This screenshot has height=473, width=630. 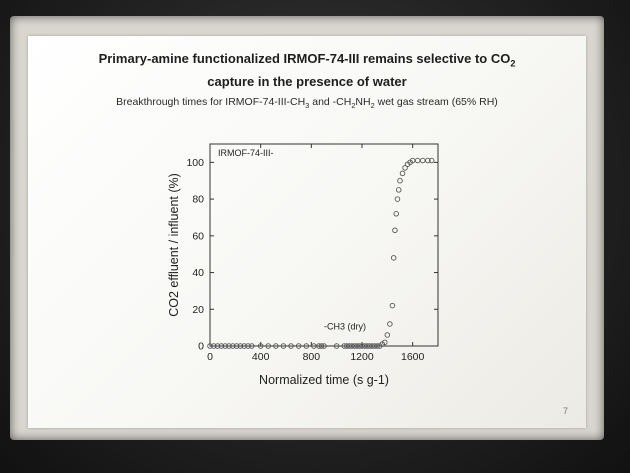 I want to click on x-tick-label-2: 800, so click(x=312, y=357).